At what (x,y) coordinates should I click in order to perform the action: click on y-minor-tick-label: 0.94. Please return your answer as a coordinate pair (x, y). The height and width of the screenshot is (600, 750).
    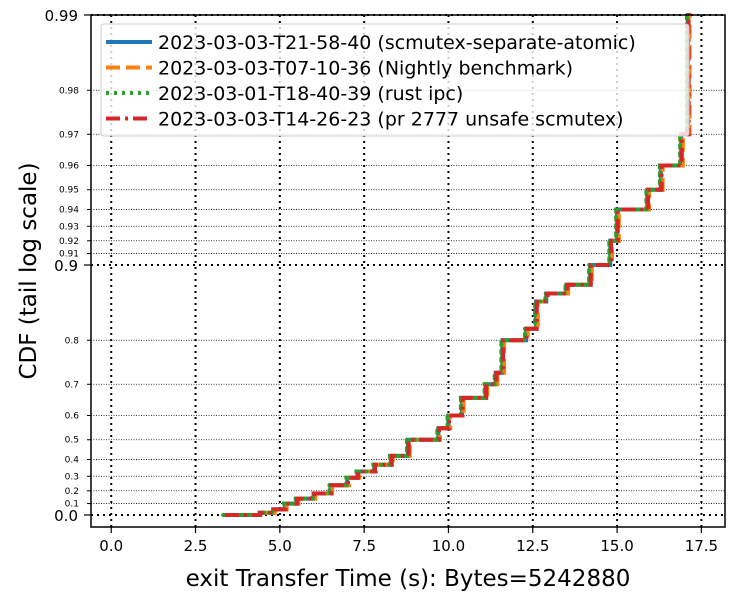
    Looking at the image, I should click on (69, 211).